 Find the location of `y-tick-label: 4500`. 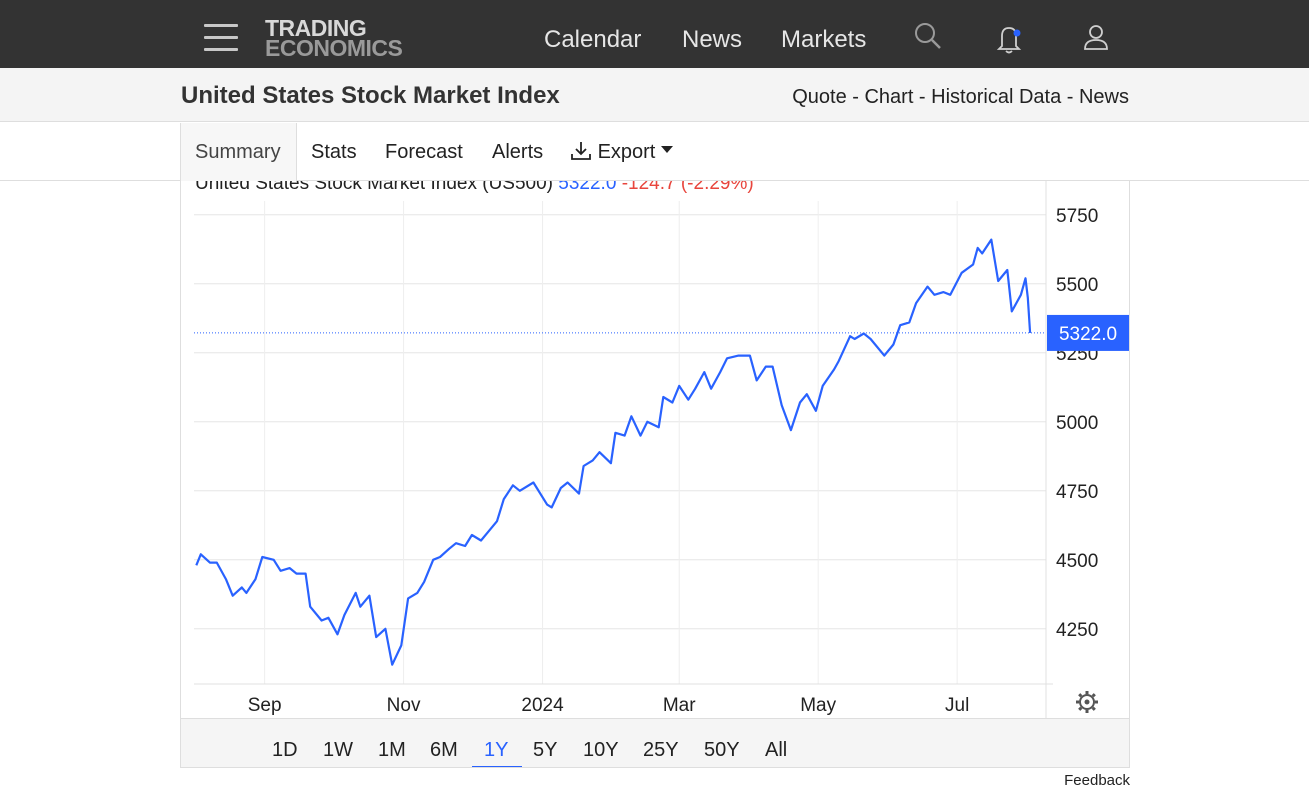

y-tick-label: 4500 is located at coordinates (1077, 561).